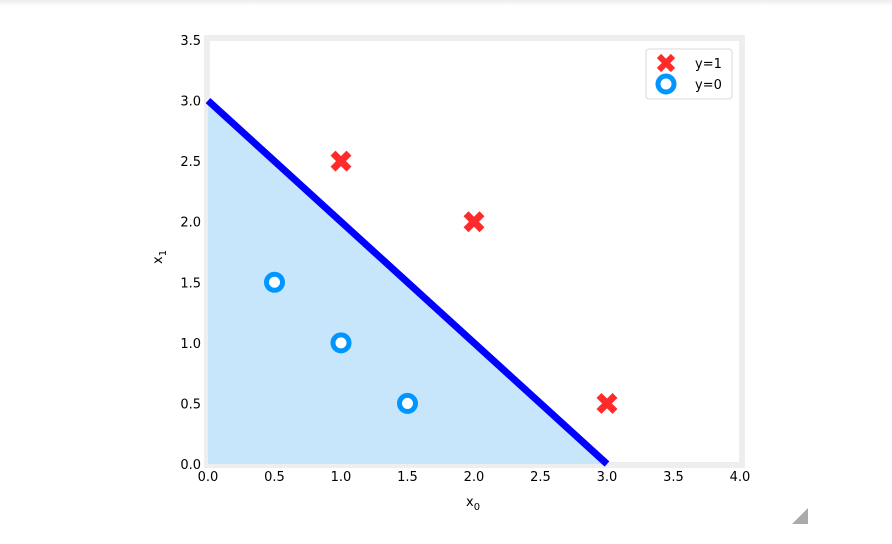 This screenshot has width=892, height=544. I want to click on legend-label: y=0, so click(708, 85).